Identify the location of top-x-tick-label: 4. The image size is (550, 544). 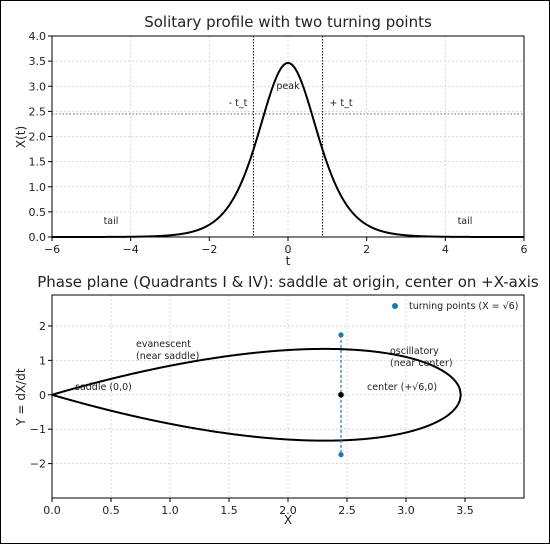
(445, 249).